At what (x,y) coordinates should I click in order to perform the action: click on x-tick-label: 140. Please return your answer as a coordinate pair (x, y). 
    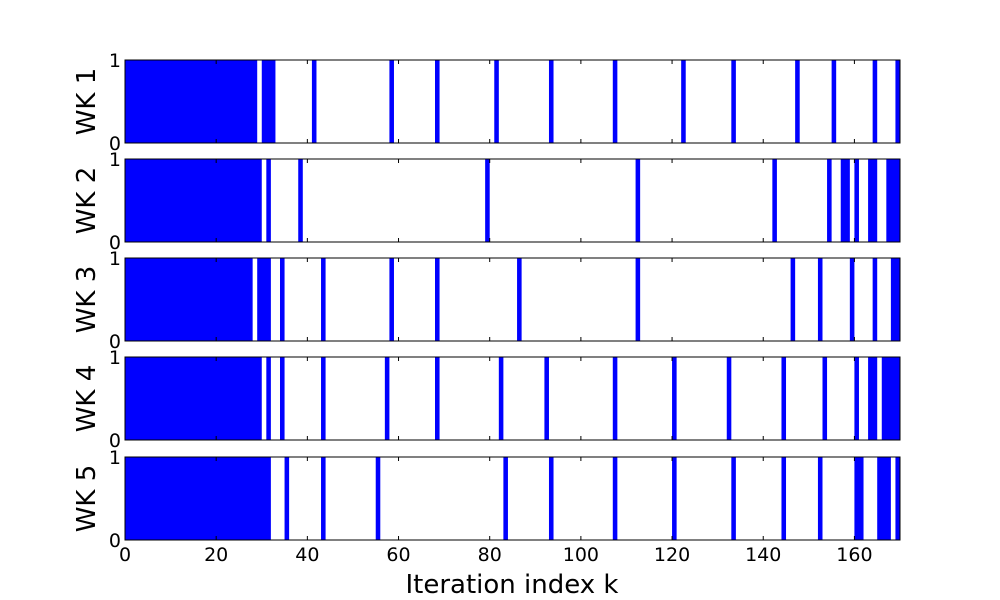
    Looking at the image, I should click on (763, 555).